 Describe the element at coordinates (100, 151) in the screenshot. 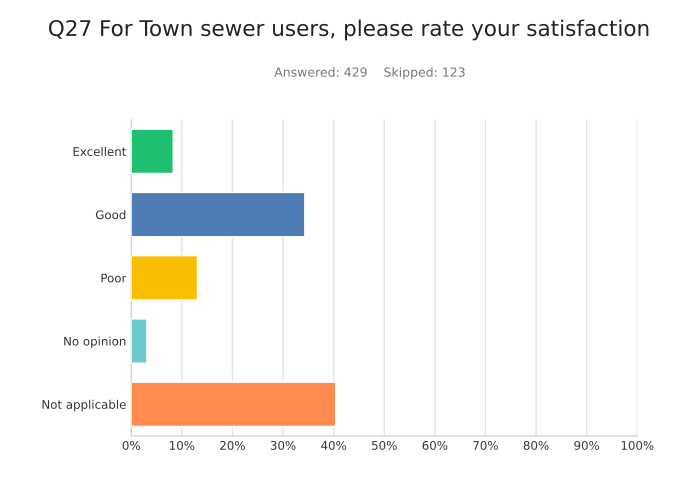

I see `y-tick-label: Excellent` at that location.